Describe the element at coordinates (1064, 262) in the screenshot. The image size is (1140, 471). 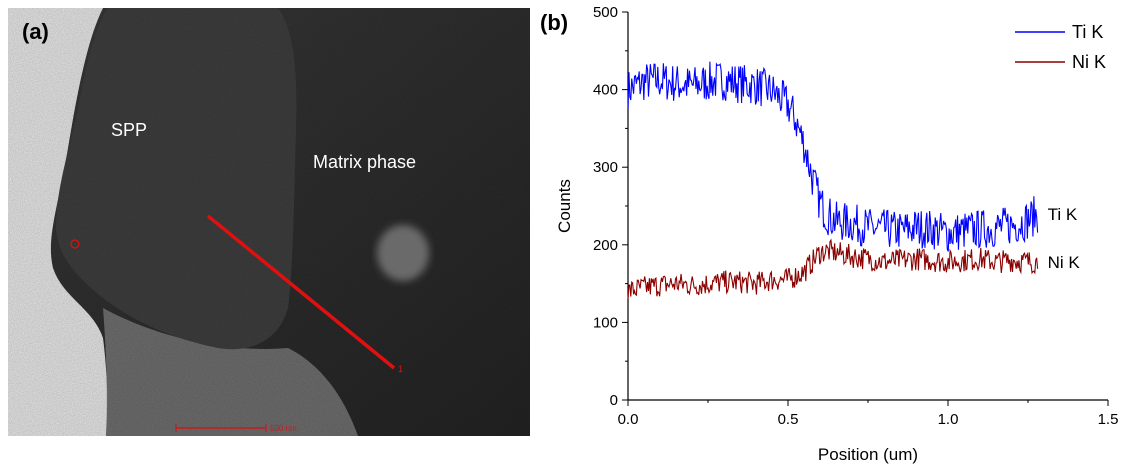
I see `series-end-label-ni-k: Ni K` at that location.